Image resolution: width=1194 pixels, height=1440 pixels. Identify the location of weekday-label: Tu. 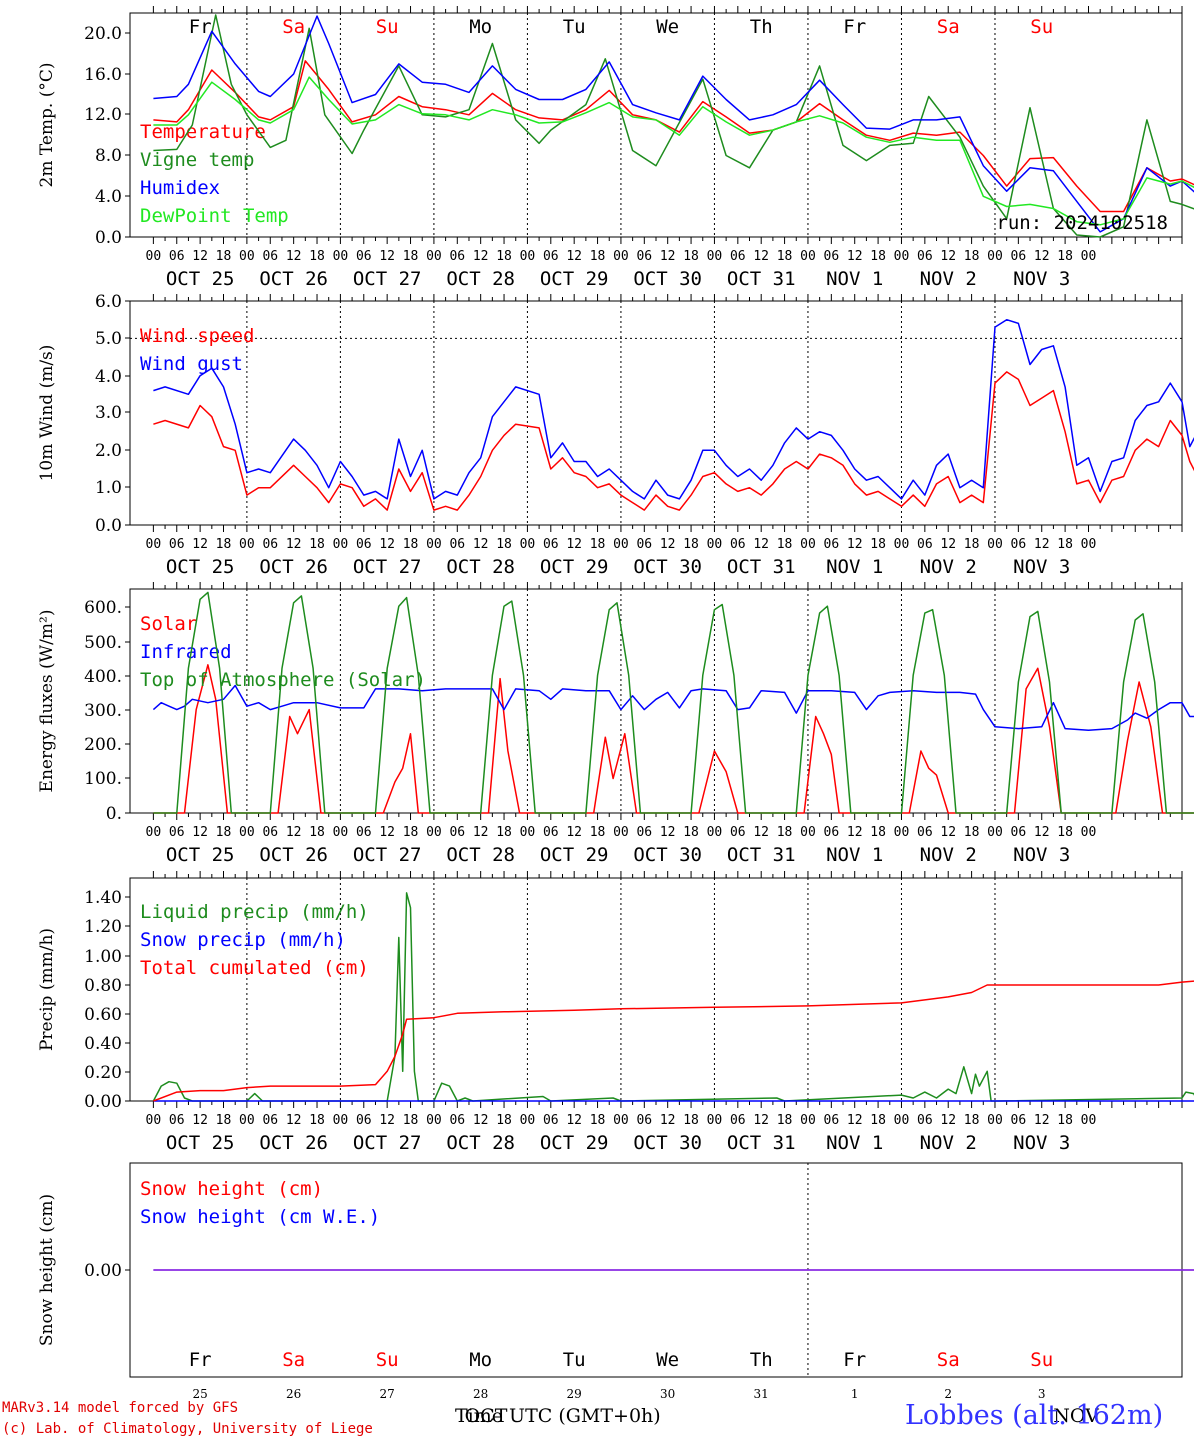
(574, 27).